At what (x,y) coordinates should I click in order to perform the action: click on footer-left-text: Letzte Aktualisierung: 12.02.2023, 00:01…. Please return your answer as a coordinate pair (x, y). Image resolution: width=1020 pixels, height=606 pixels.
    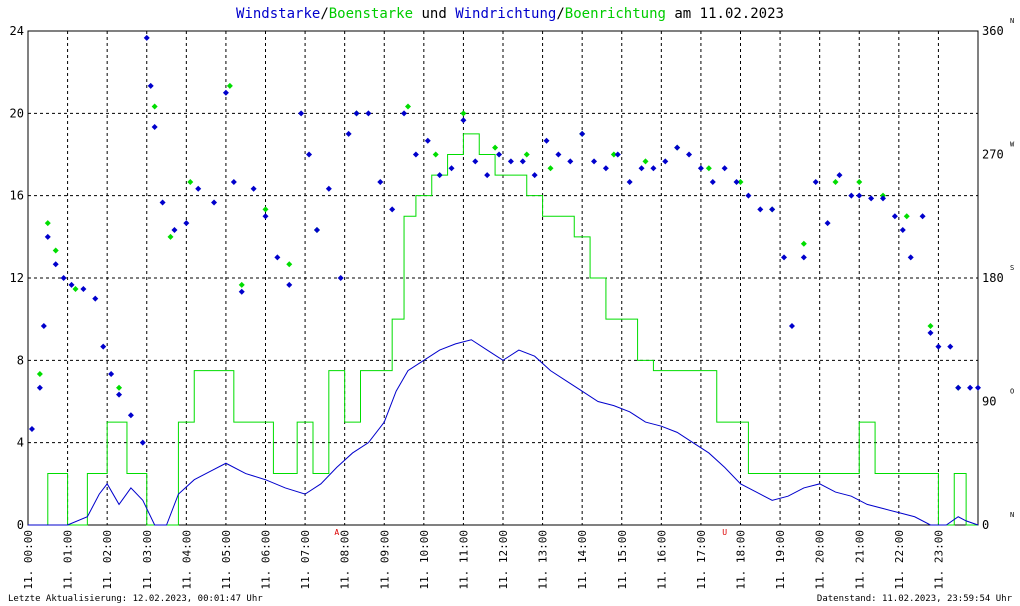
    Looking at the image, I should click on (135, 599).